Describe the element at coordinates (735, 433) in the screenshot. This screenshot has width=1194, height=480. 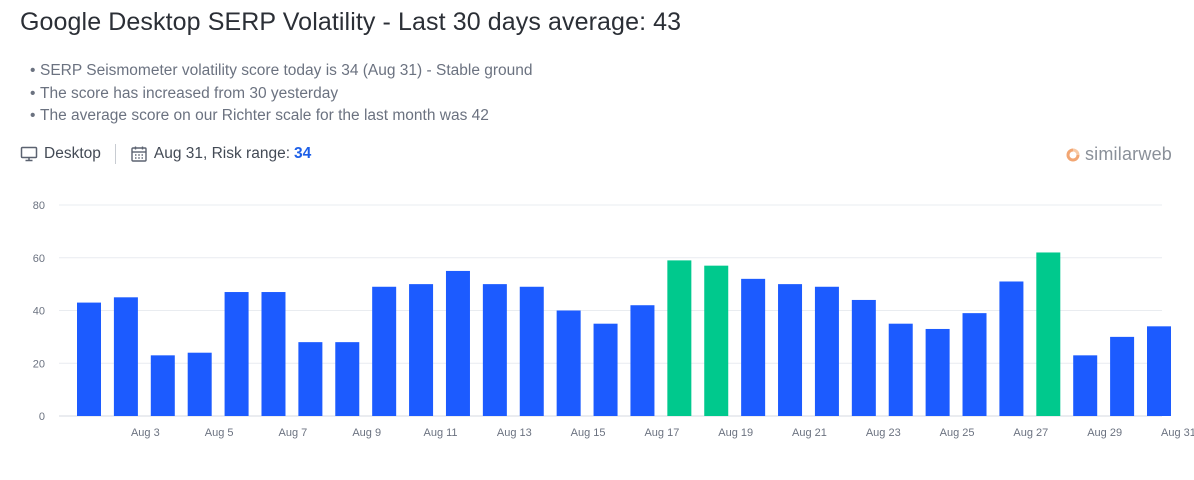
I see `x-tick-label: Aug 19` at that location.